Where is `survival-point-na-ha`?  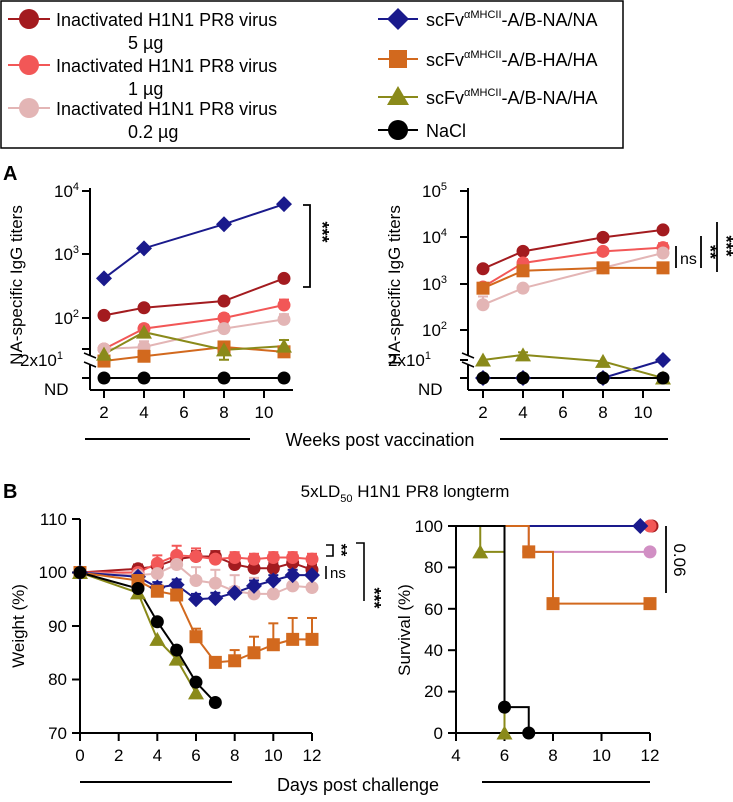
survival-point-na-ha is located at coordinates (504, 732).